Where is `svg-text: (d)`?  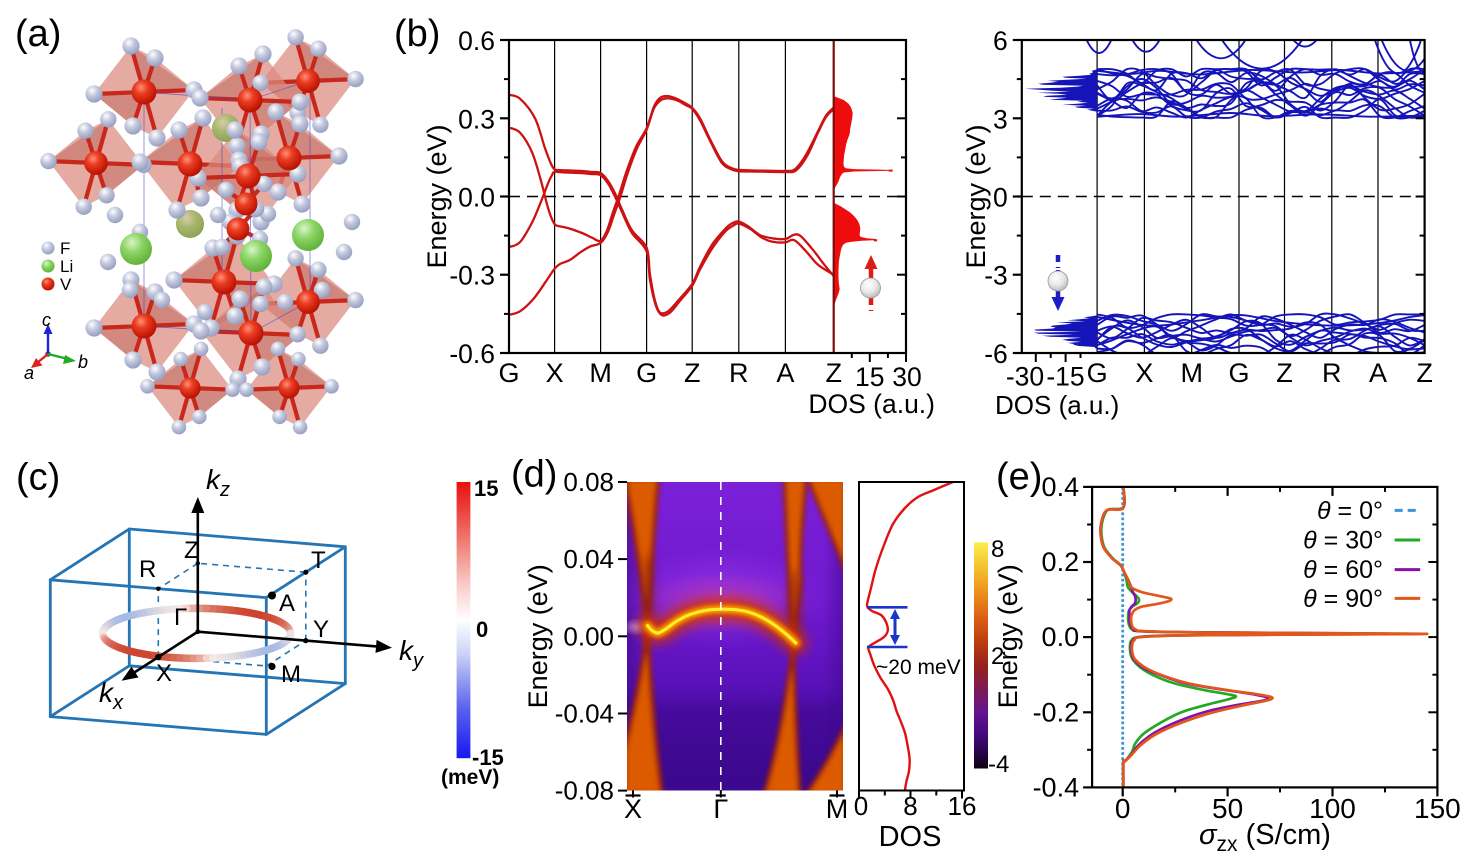 svg-text: (d) is located at coordinates (534, 475).